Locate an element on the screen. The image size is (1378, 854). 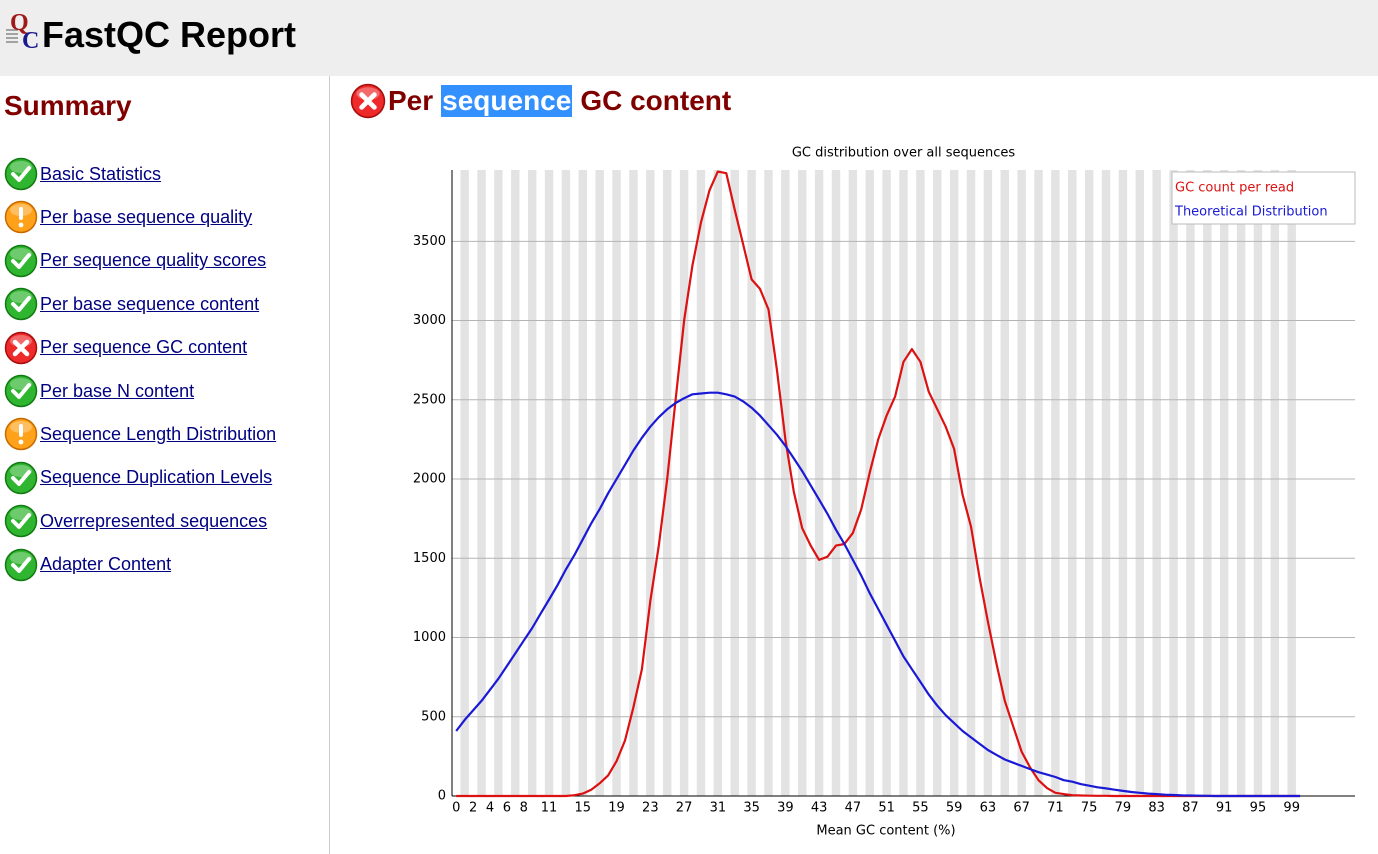
x-tick-label: 83 is located at coordinates (1156, 808).